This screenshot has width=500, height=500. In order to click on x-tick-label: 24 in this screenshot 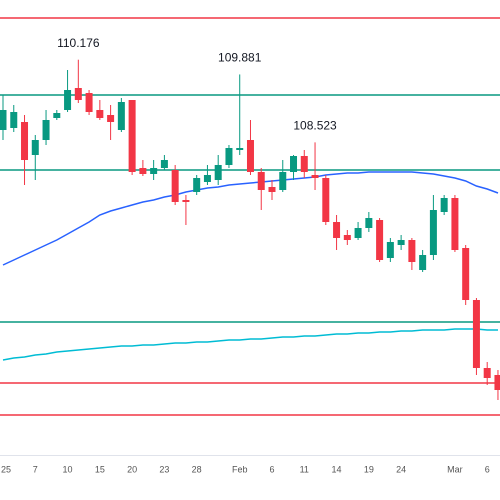, I will do `click(401, 469)`.